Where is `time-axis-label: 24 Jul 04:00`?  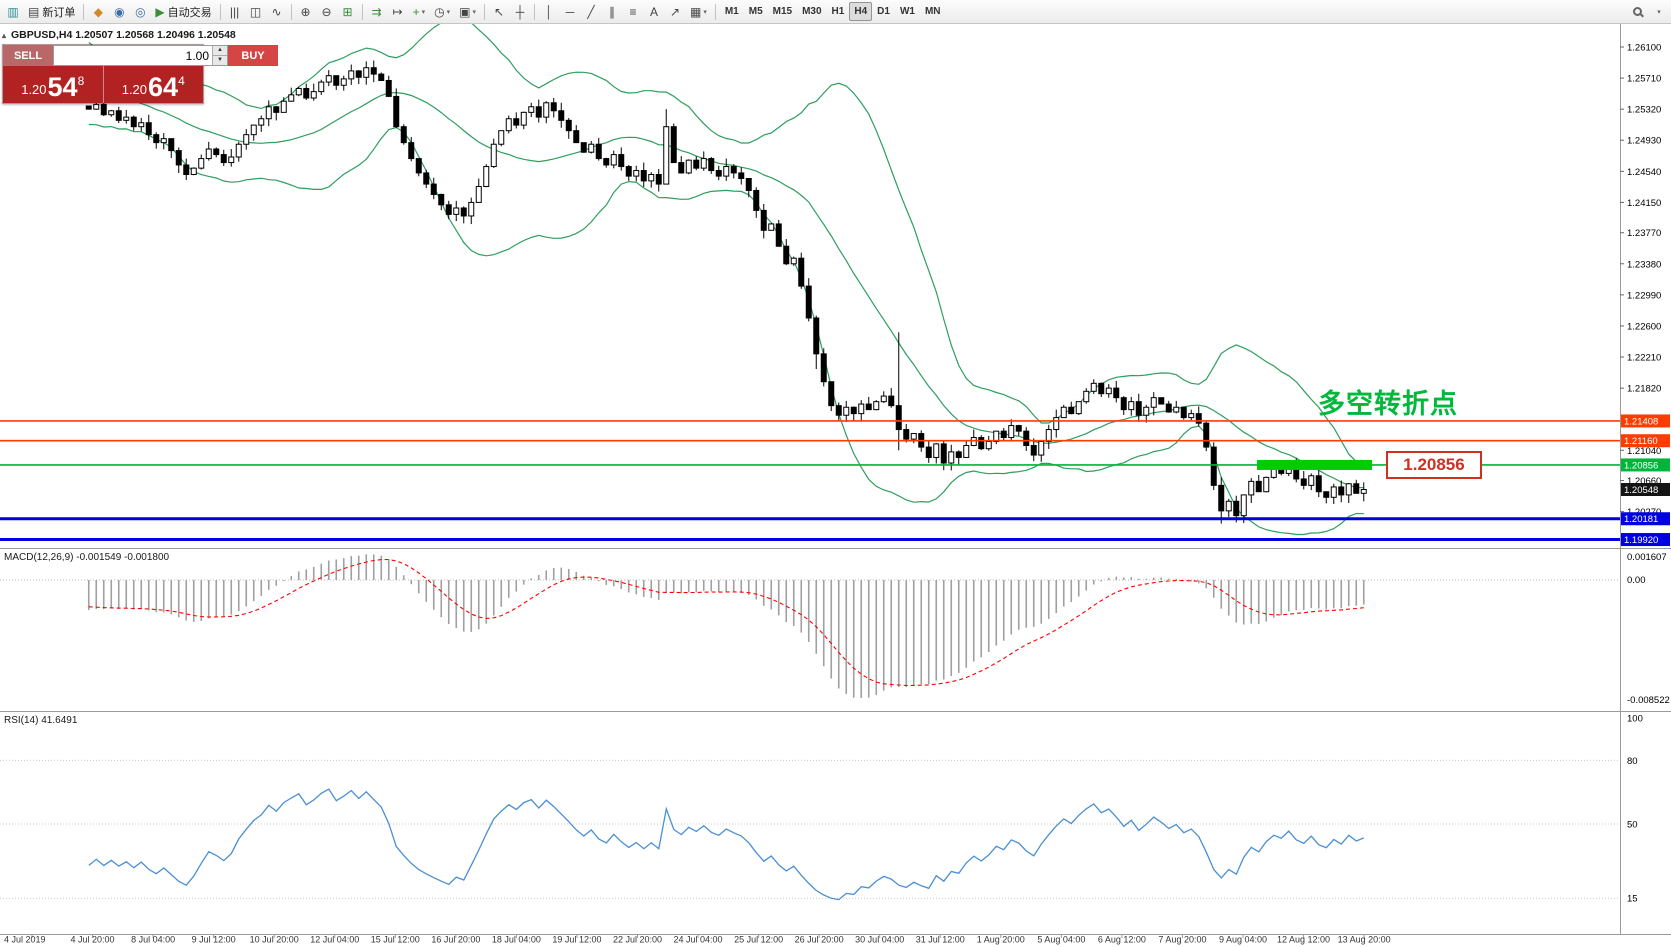
time-axis-label: 24 Jul 04:00 is located at coordinates (698, 940).